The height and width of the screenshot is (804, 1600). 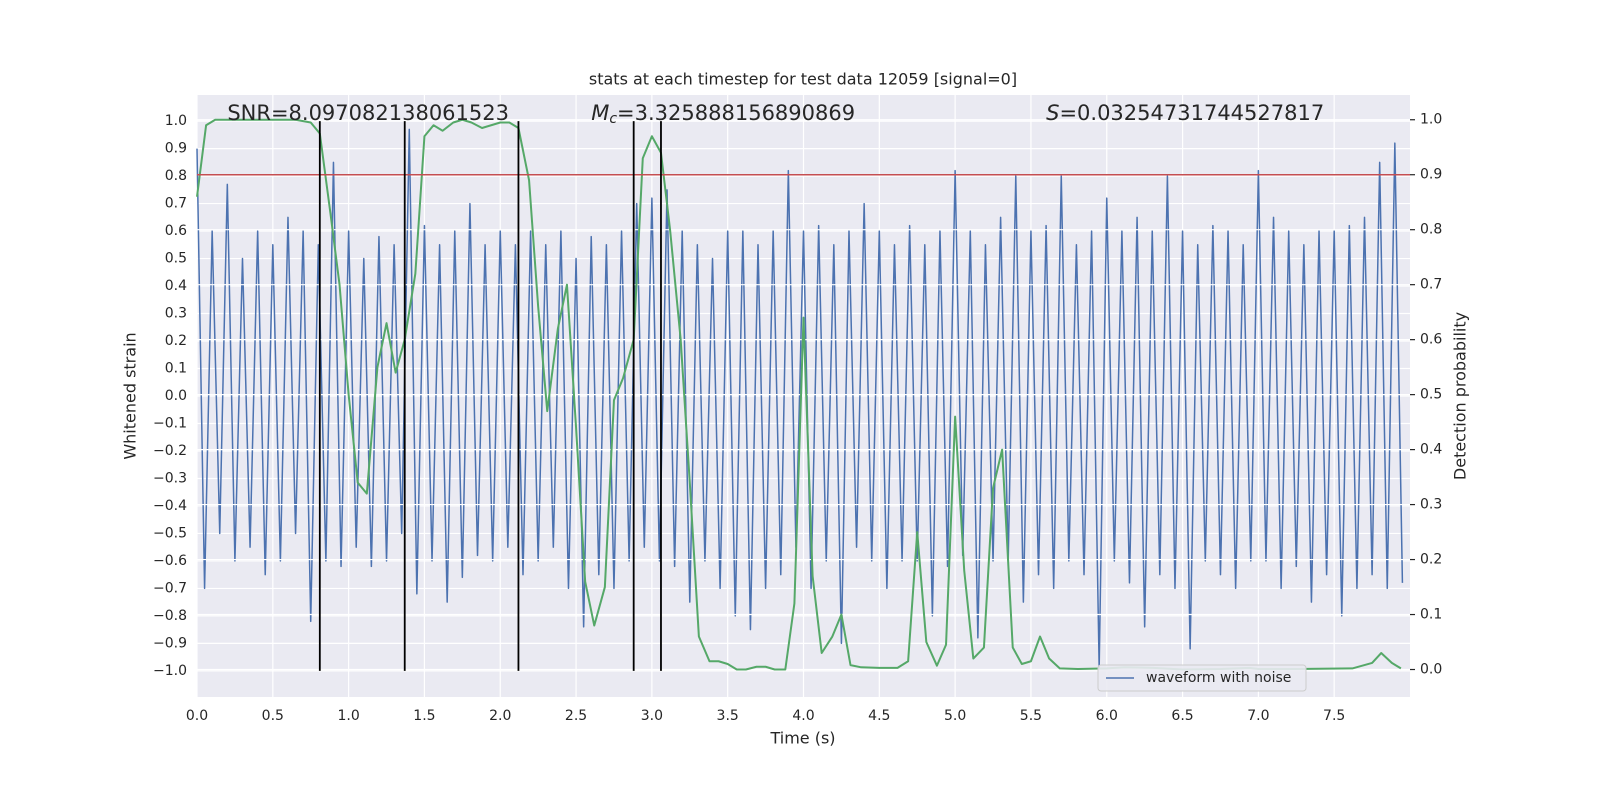 I want to click on x-tick-label: 3.5, so click(x=728, y=716).